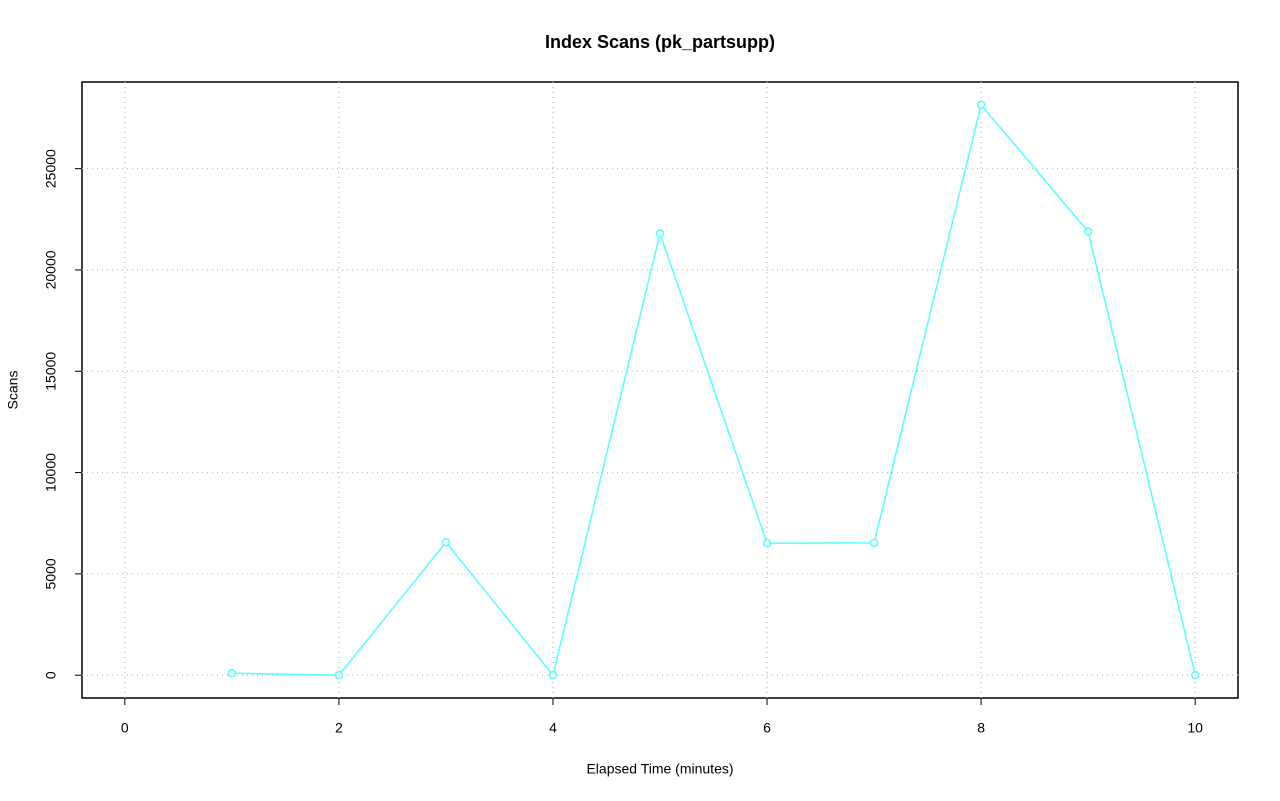 The width and height of the screenshot is (1280, 801). What do you see at coordinates (13, 390) in the screenshot?
I see `y-axis-label: Scans` at bounding box center [13, 390].